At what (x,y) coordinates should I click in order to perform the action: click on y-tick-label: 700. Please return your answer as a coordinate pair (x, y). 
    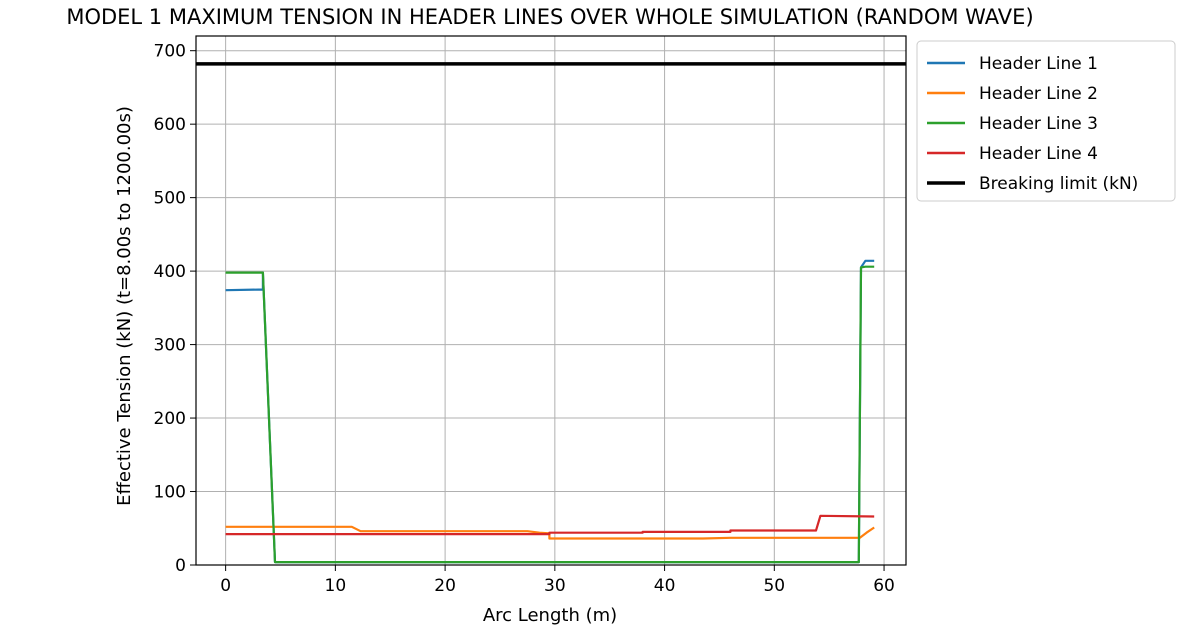
    Looking at the image, I should click on (170, 52).